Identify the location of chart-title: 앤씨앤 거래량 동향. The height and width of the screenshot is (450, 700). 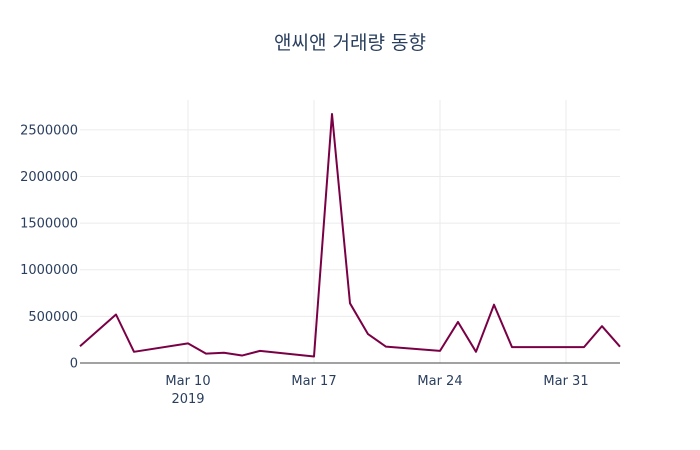
(350, 43).